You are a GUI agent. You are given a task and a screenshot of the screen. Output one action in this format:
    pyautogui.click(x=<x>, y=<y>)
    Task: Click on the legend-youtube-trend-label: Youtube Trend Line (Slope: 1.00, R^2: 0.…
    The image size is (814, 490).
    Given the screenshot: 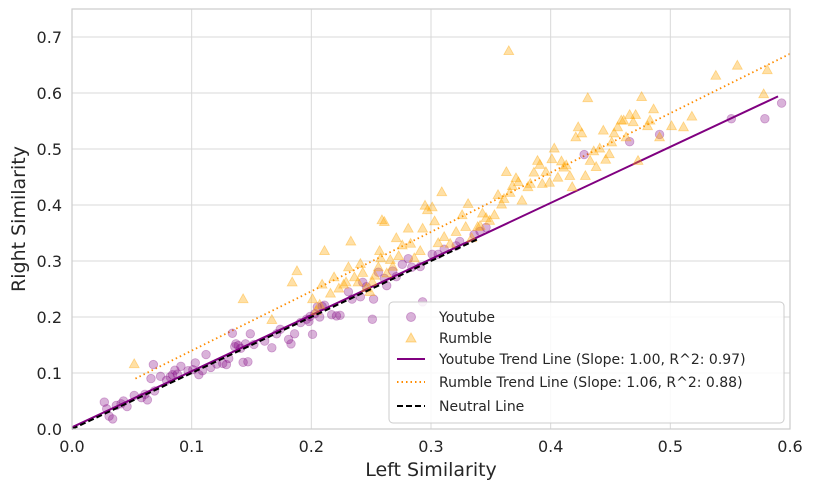 What is the action you would take?
    pyautogui.click(x=592, y=360)
    